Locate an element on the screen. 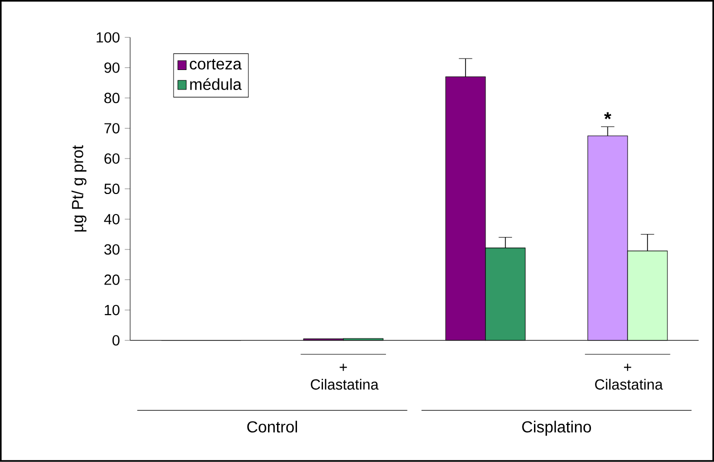  y-tick-label: 80 is located at coordinates (112, 98).